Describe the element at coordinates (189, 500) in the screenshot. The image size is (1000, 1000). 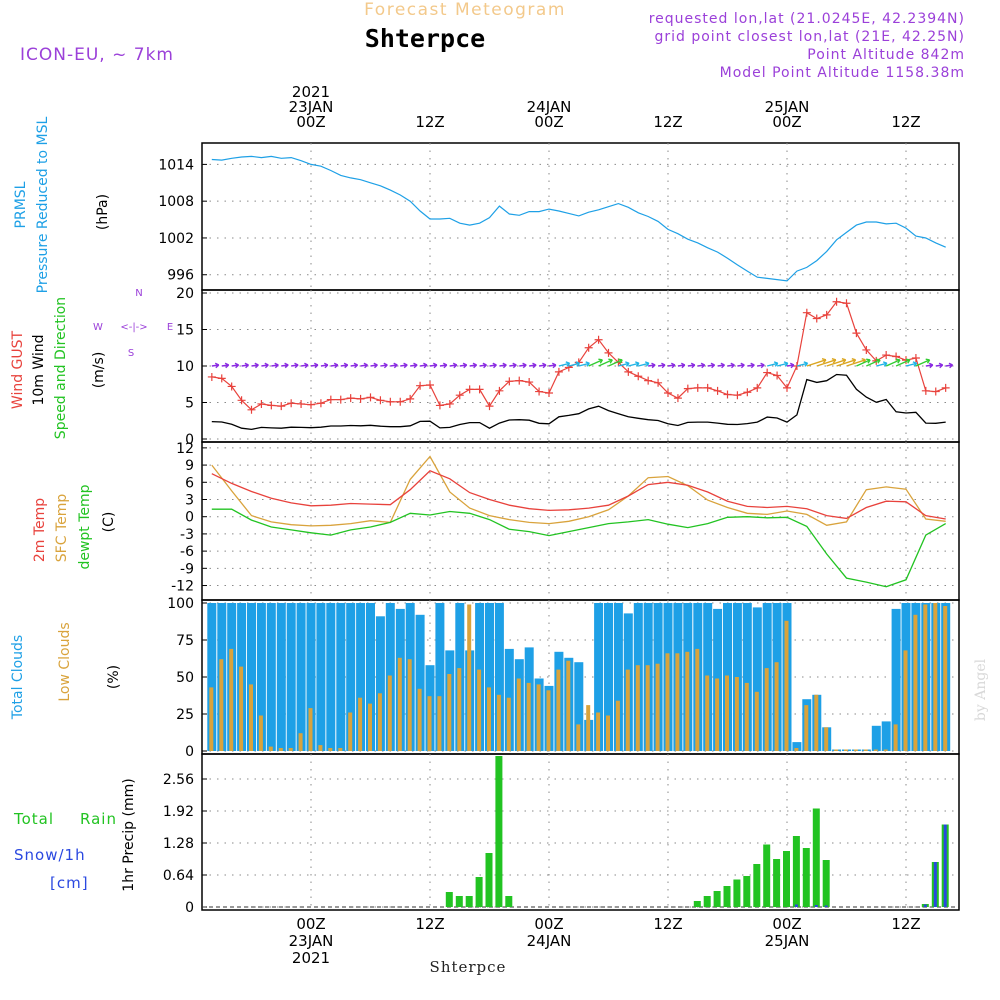
I see `y-tick-label: 3` at that location.